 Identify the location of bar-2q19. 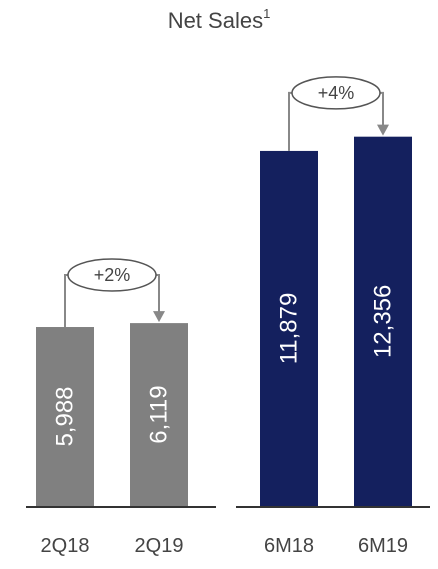
(159, 414).